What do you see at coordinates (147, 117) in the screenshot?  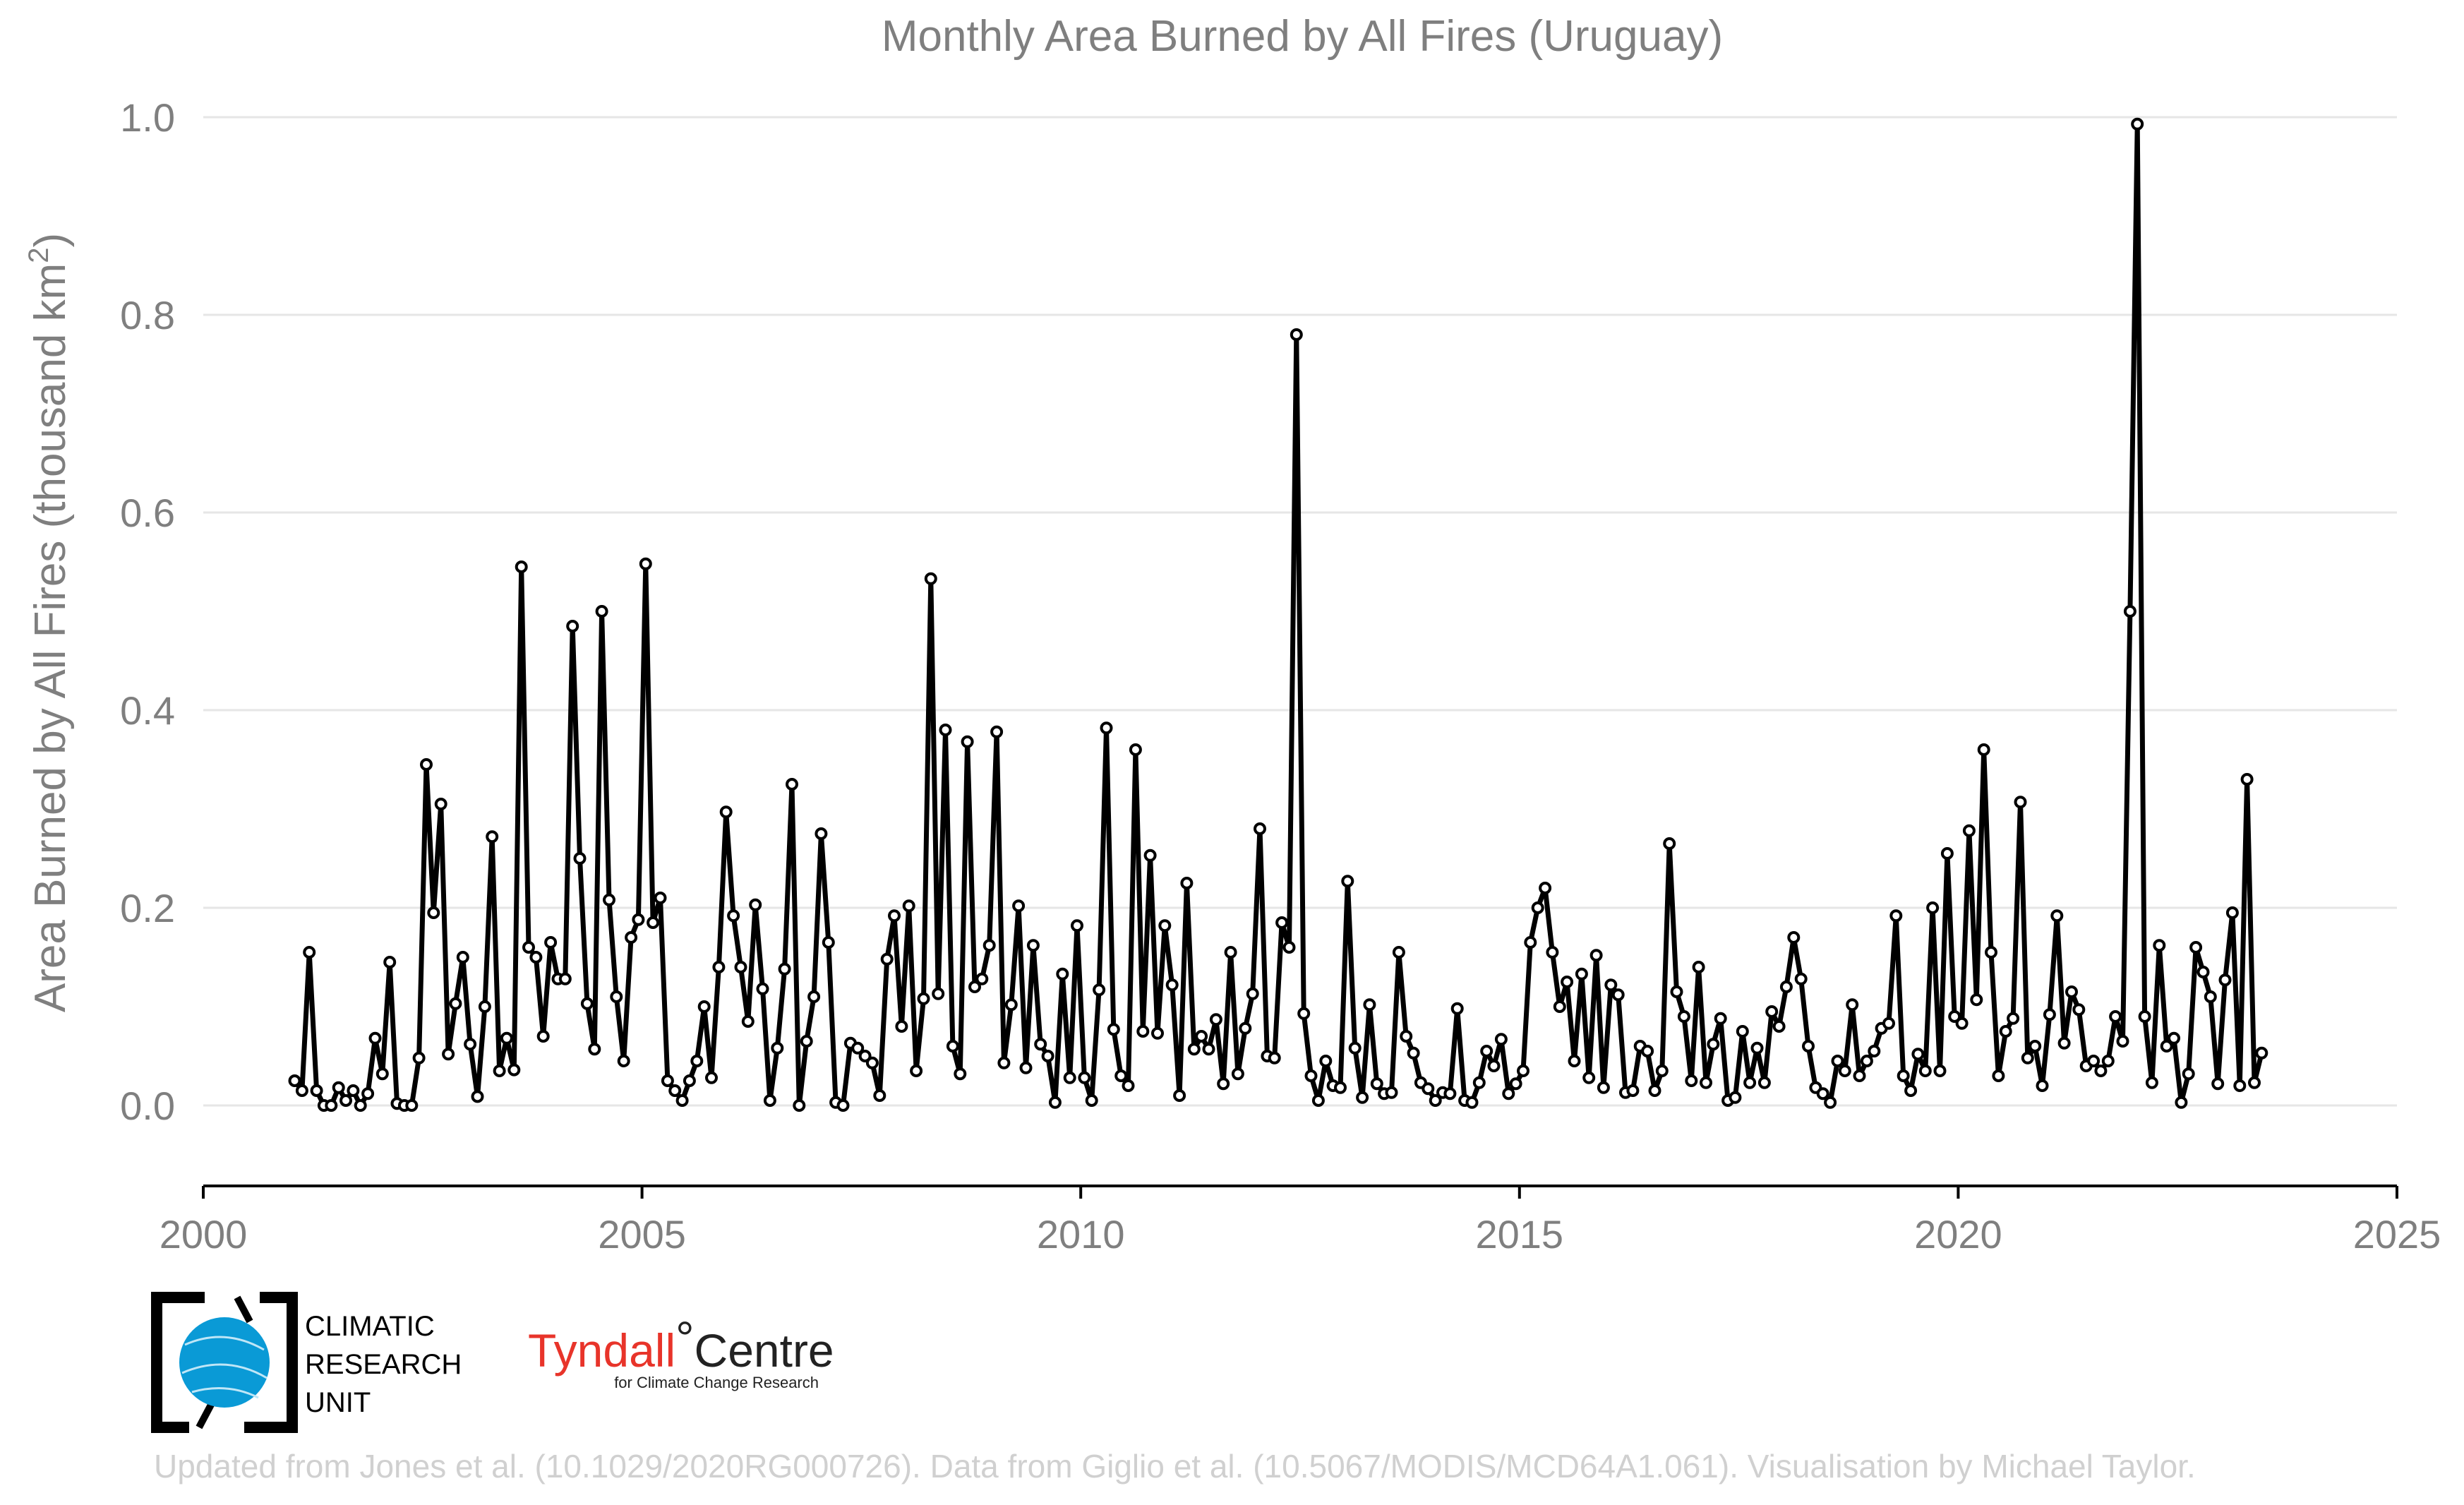 I see `y-tick-label: 1.0` at bounding box center [147, 117].